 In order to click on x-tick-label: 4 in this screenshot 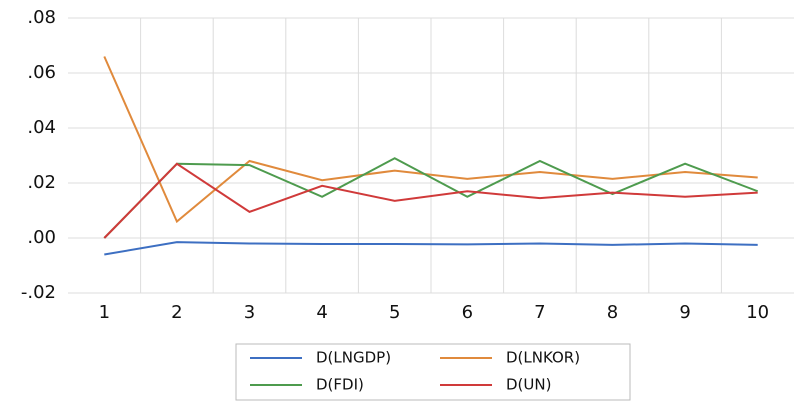, I will do `click(321, 312)`.